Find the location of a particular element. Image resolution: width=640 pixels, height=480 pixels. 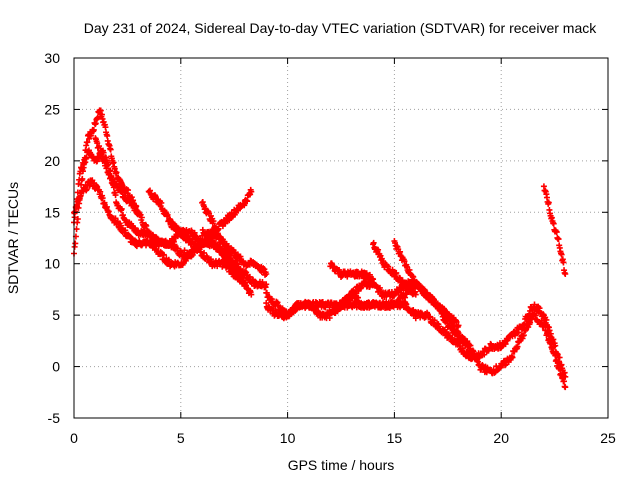

series-track-h is located at coordinates (223, 237).